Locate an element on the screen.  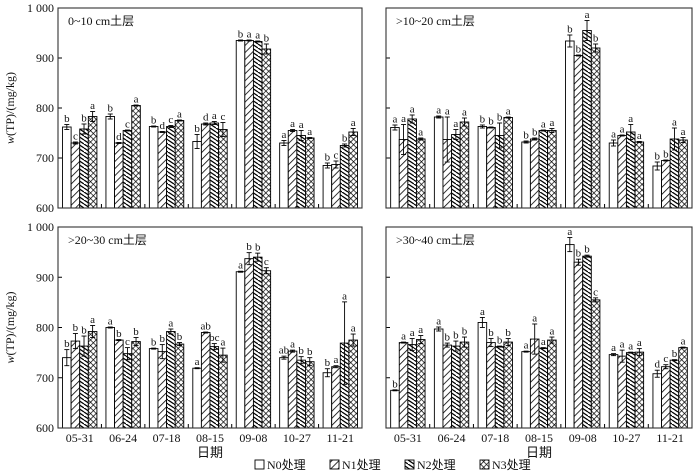
y-tick-label: 700 is located at coordinates (45, 158).